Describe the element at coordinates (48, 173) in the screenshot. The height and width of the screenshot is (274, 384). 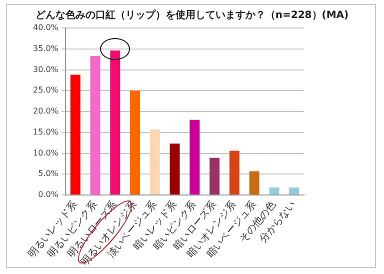
I see `y-tick-label: 5.0%` at that location.